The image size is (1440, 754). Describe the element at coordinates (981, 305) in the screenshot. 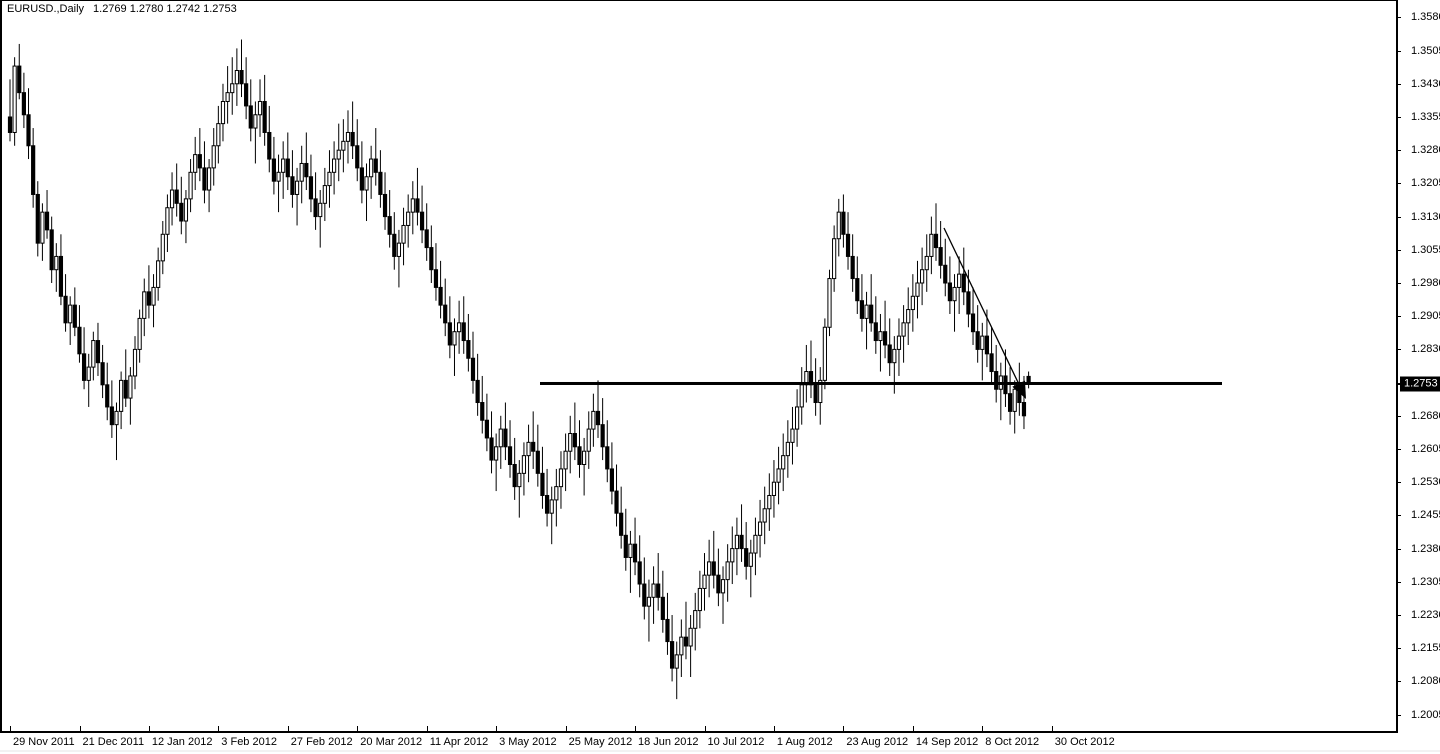

I see `trend-arrow-shaft` at that location.